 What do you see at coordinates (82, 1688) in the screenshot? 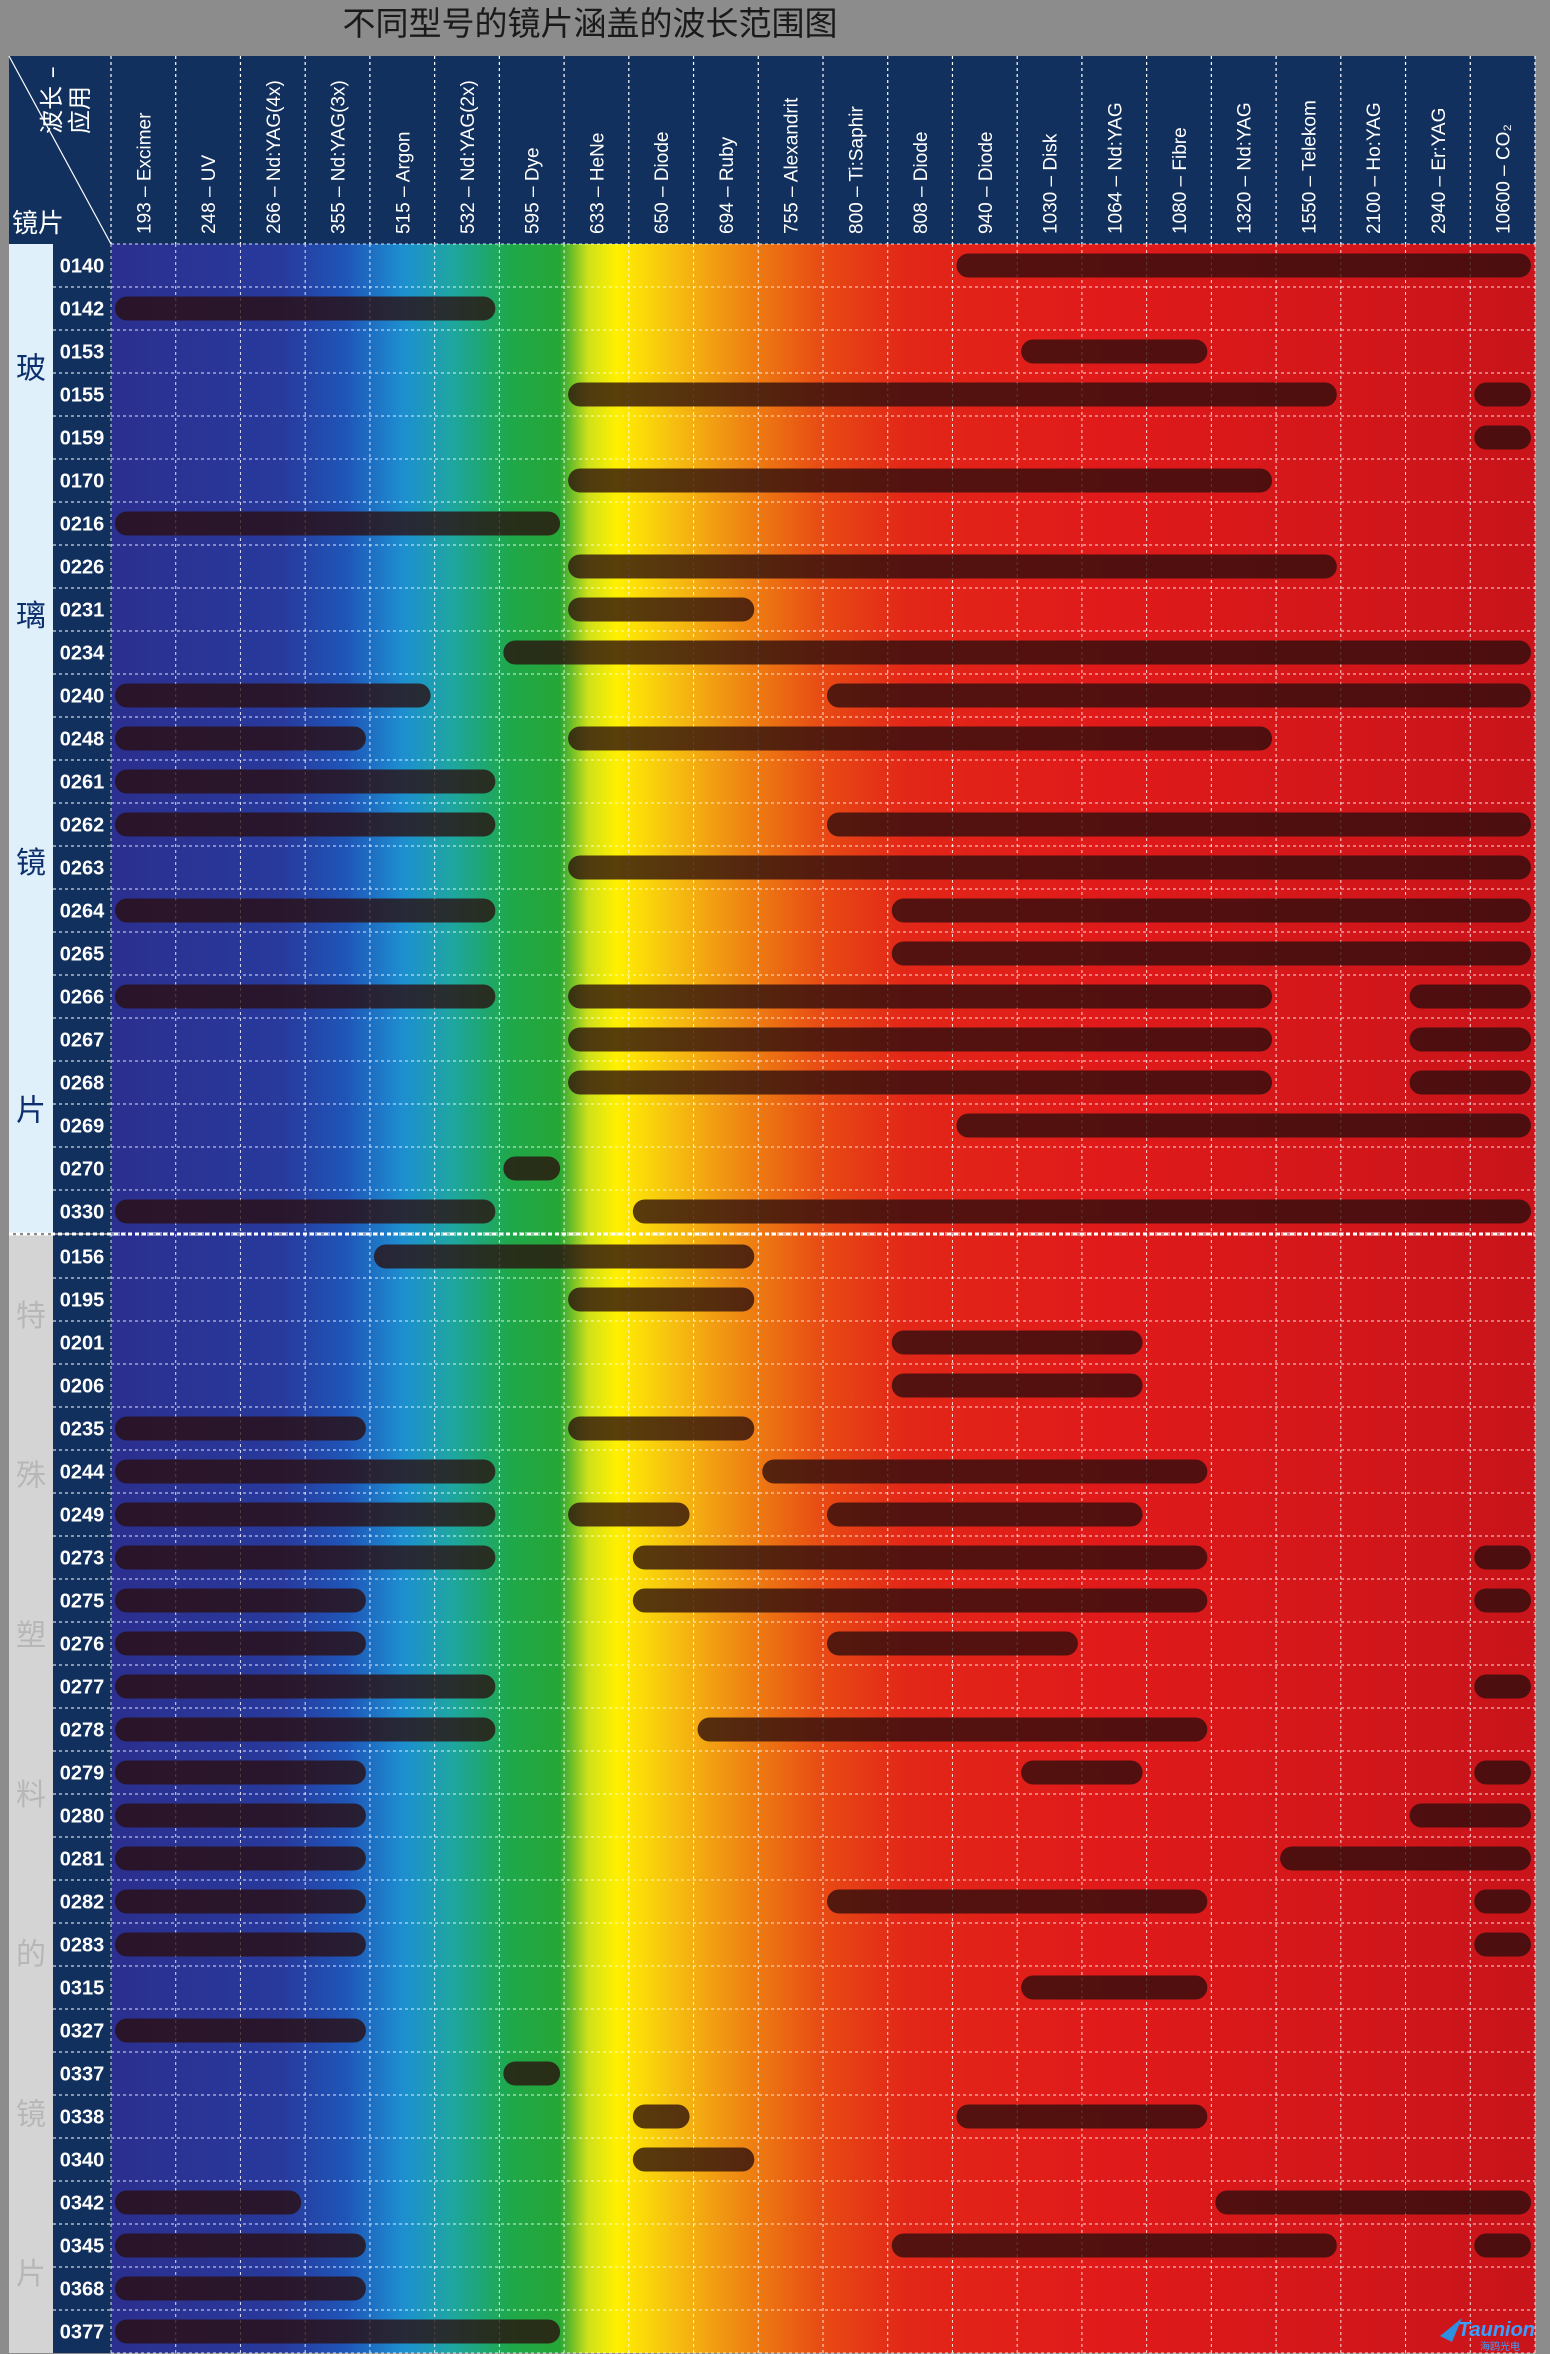
I see `lens-code: 0277` at bounding box center [82, 1688].